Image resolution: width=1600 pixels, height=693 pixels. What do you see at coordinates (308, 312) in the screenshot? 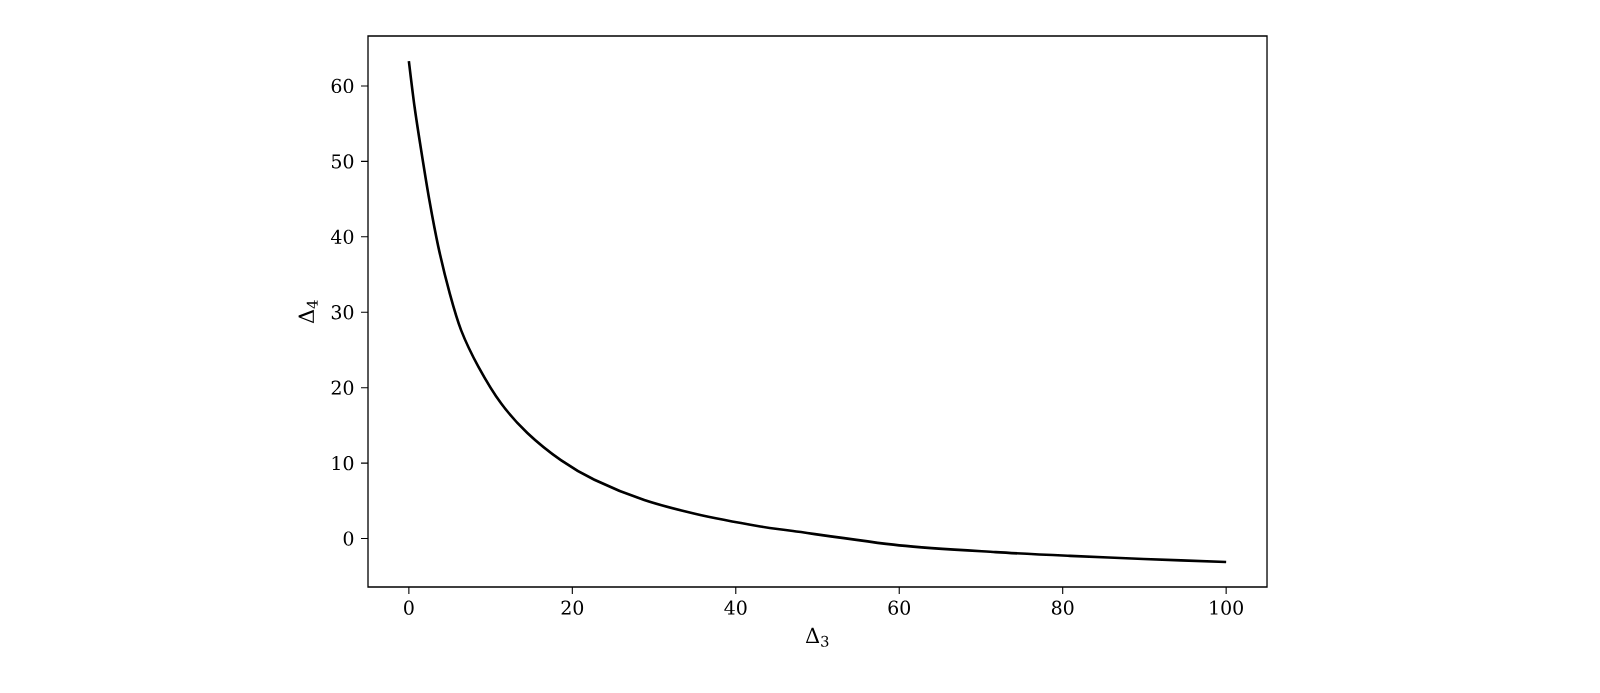
I see `y-axis-title: Δ$_{4}$` at bounding box center [308, 312].